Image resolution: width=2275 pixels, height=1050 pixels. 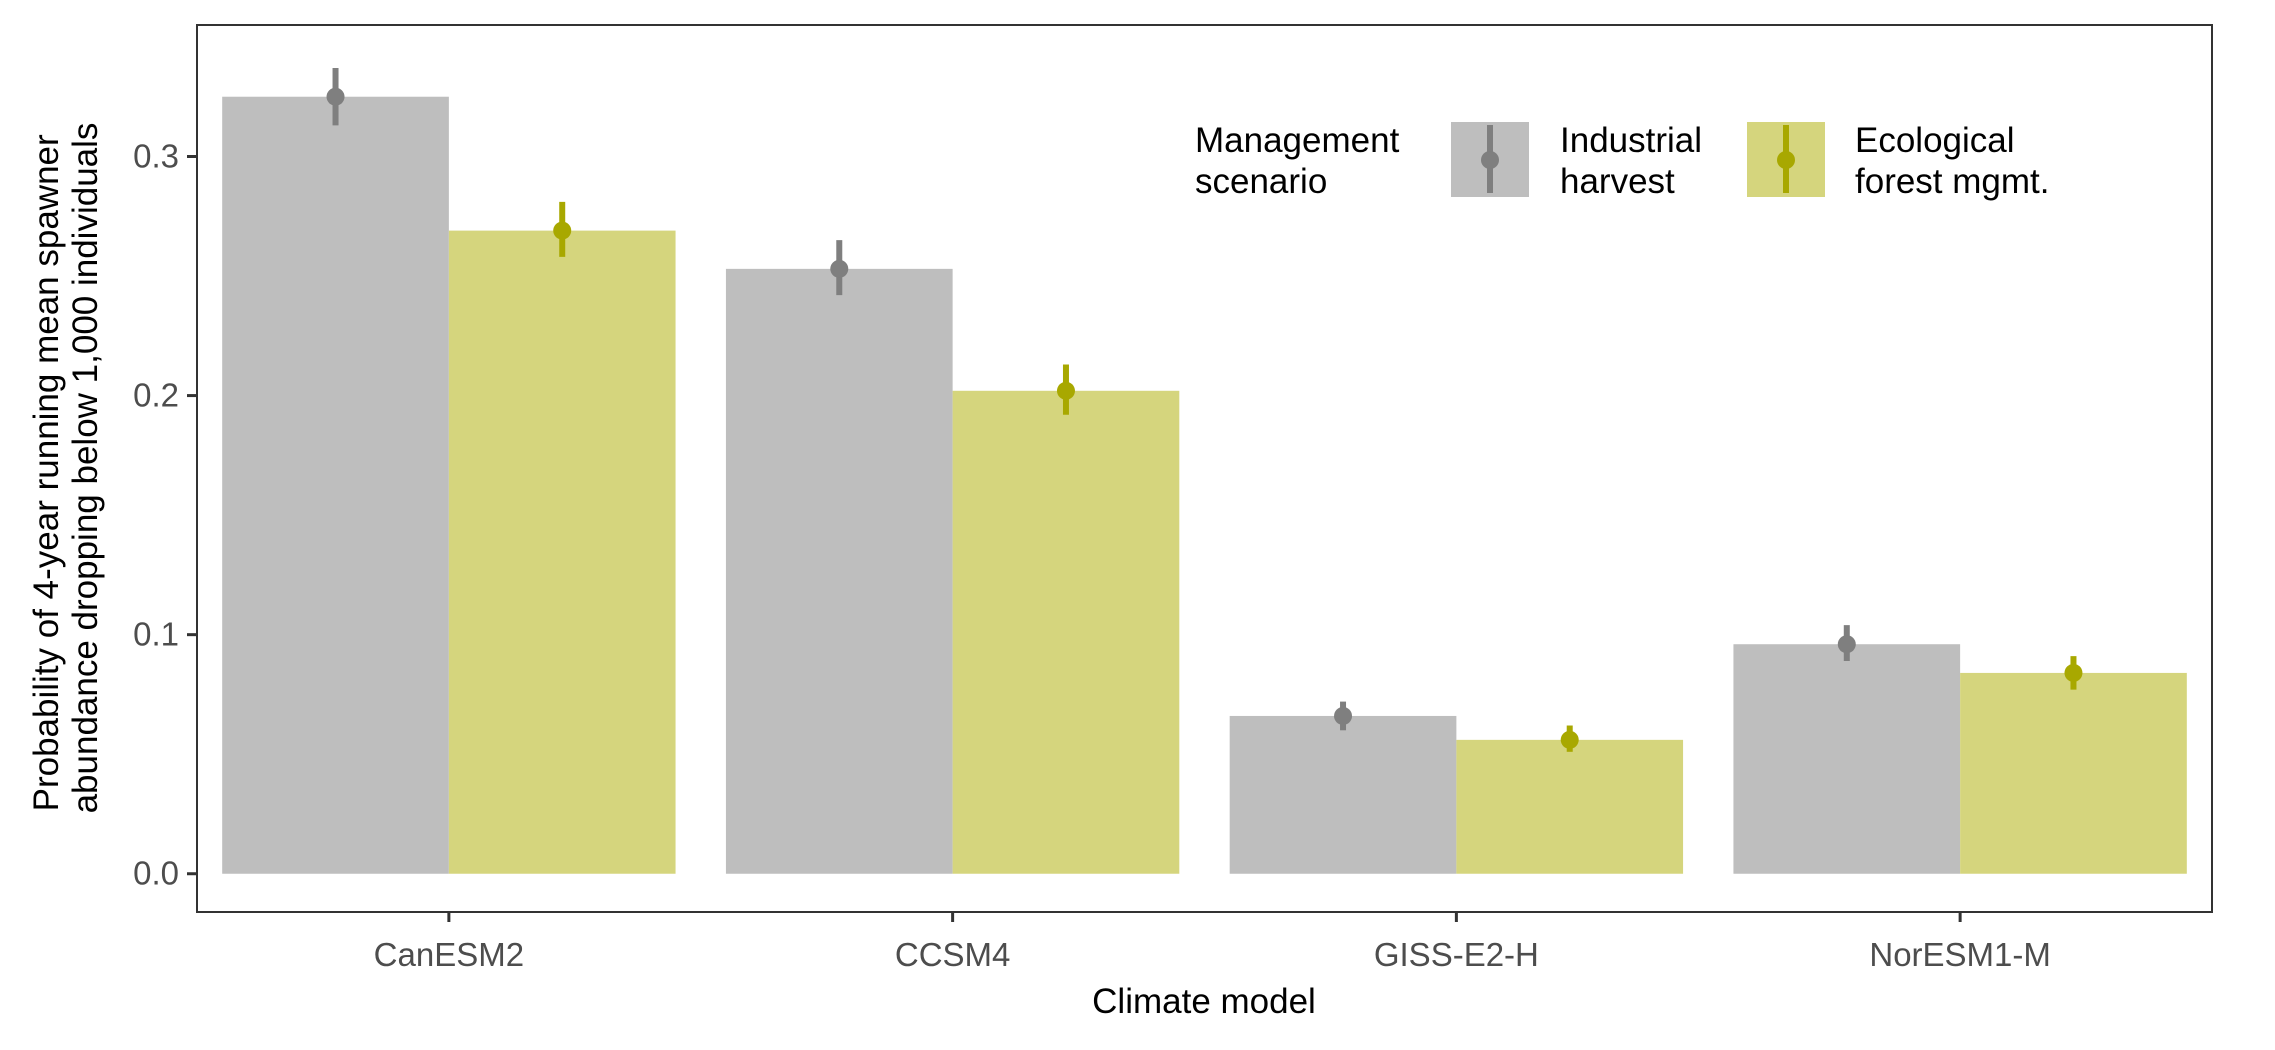 I want to click on y-tick-label: 0.1, so click(x=156, y=634).